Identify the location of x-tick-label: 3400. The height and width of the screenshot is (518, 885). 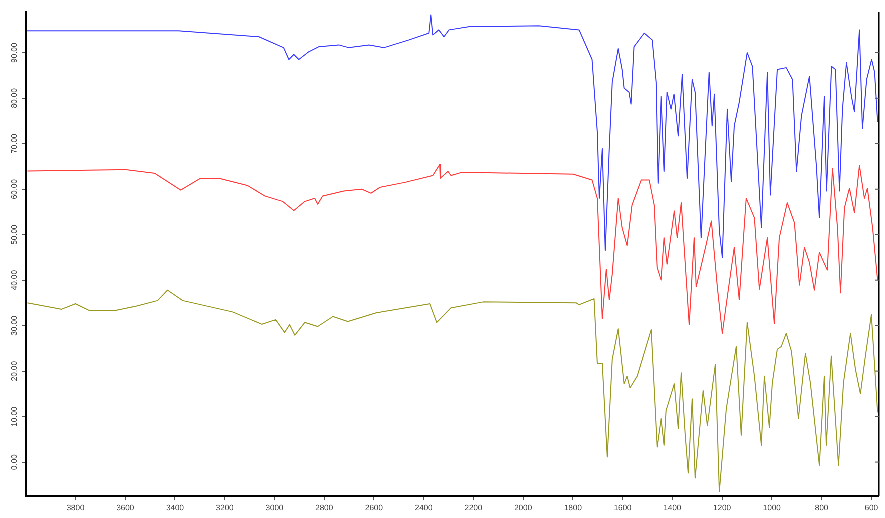
(175, 507).